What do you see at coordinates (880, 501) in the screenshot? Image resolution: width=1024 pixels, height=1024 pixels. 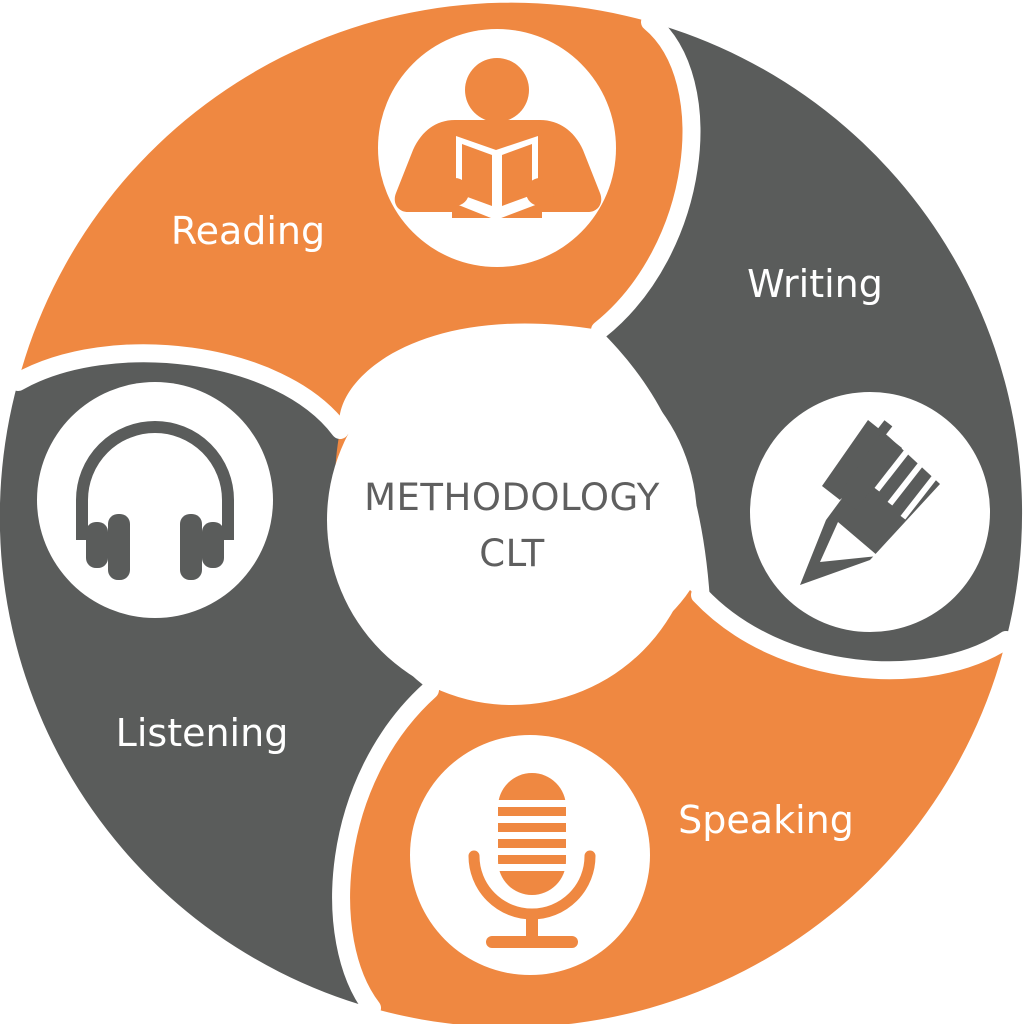 I see `pencil-icon` at bounding box center [880, 501].